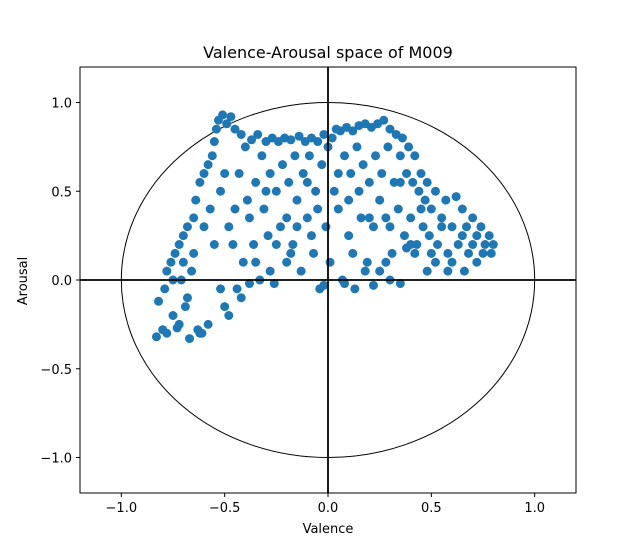 The width and height of the screenshot is (640, 559). Describe the element at coordinates (325, 504) in the screenshot. I see `x-axis: −1.0 −0.5 0.0 0.5 1.0` at that location.